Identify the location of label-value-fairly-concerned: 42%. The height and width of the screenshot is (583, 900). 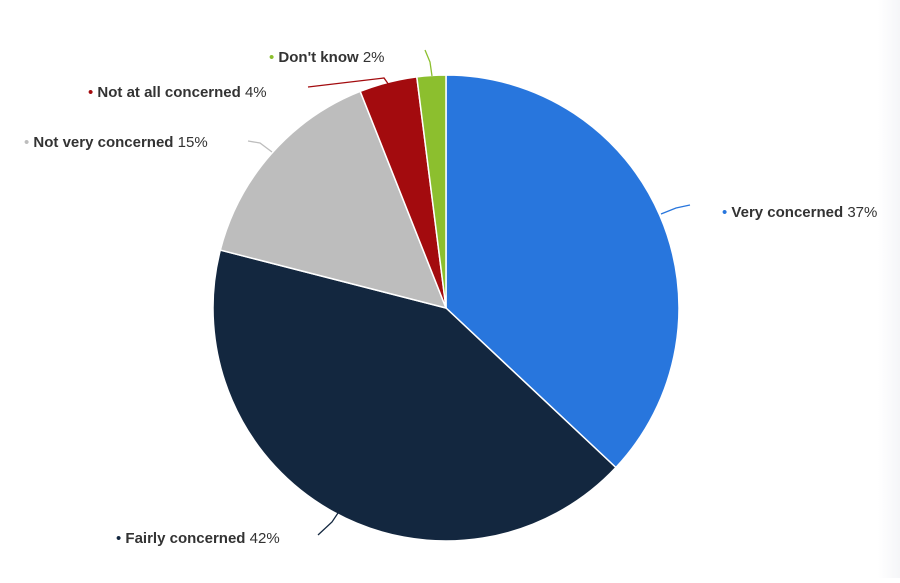
(265, 538).